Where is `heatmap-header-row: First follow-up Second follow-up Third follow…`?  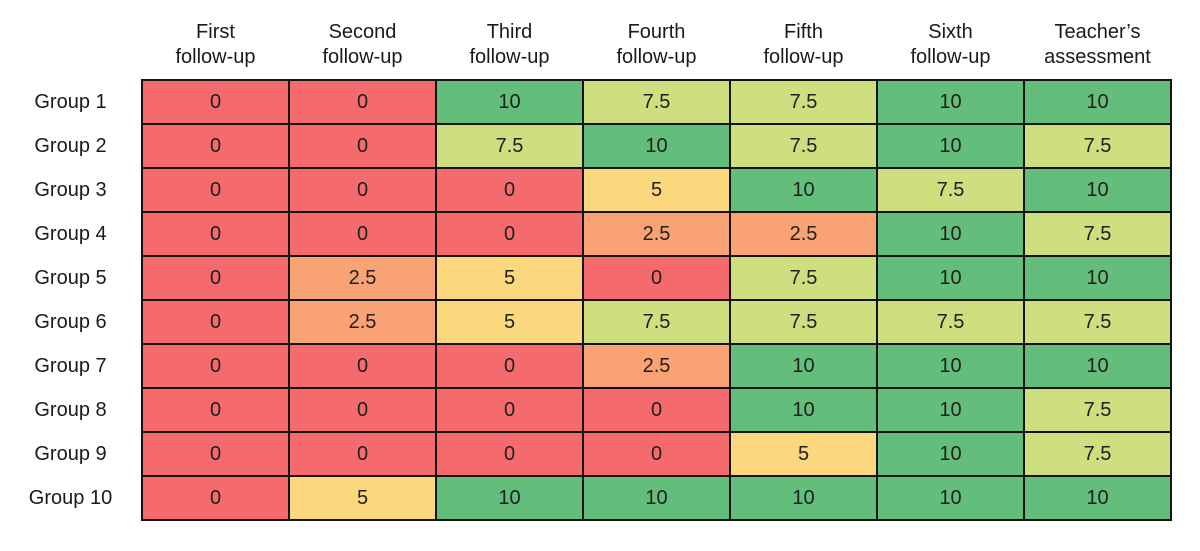
heatmap-header-row: First follow-up Second follow-up Third follow… is located at coordinates (585, 40).